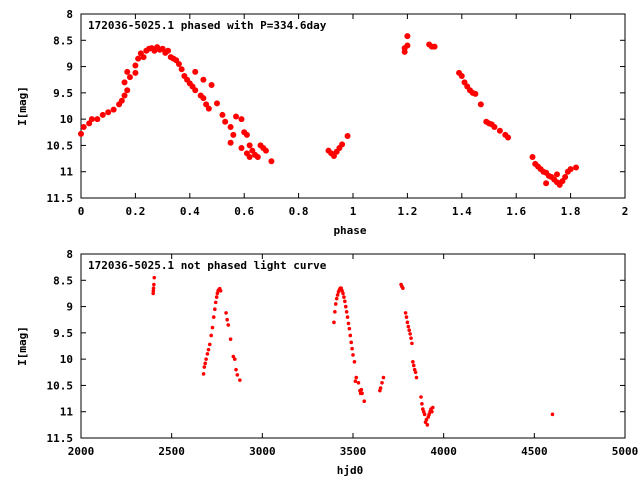 The height and width of the screenshot is (480, 640). I want to click on unphased-y-tick-label: 9.5, so click(63, 333).